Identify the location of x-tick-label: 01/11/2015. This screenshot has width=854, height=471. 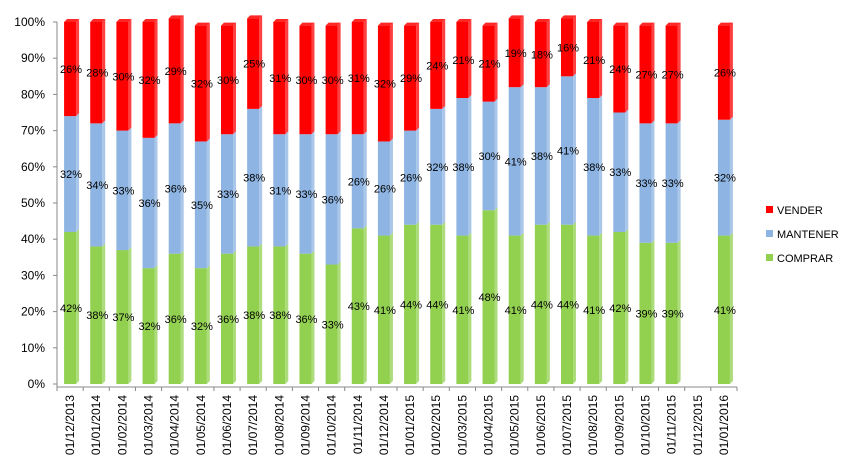
(672, 424).